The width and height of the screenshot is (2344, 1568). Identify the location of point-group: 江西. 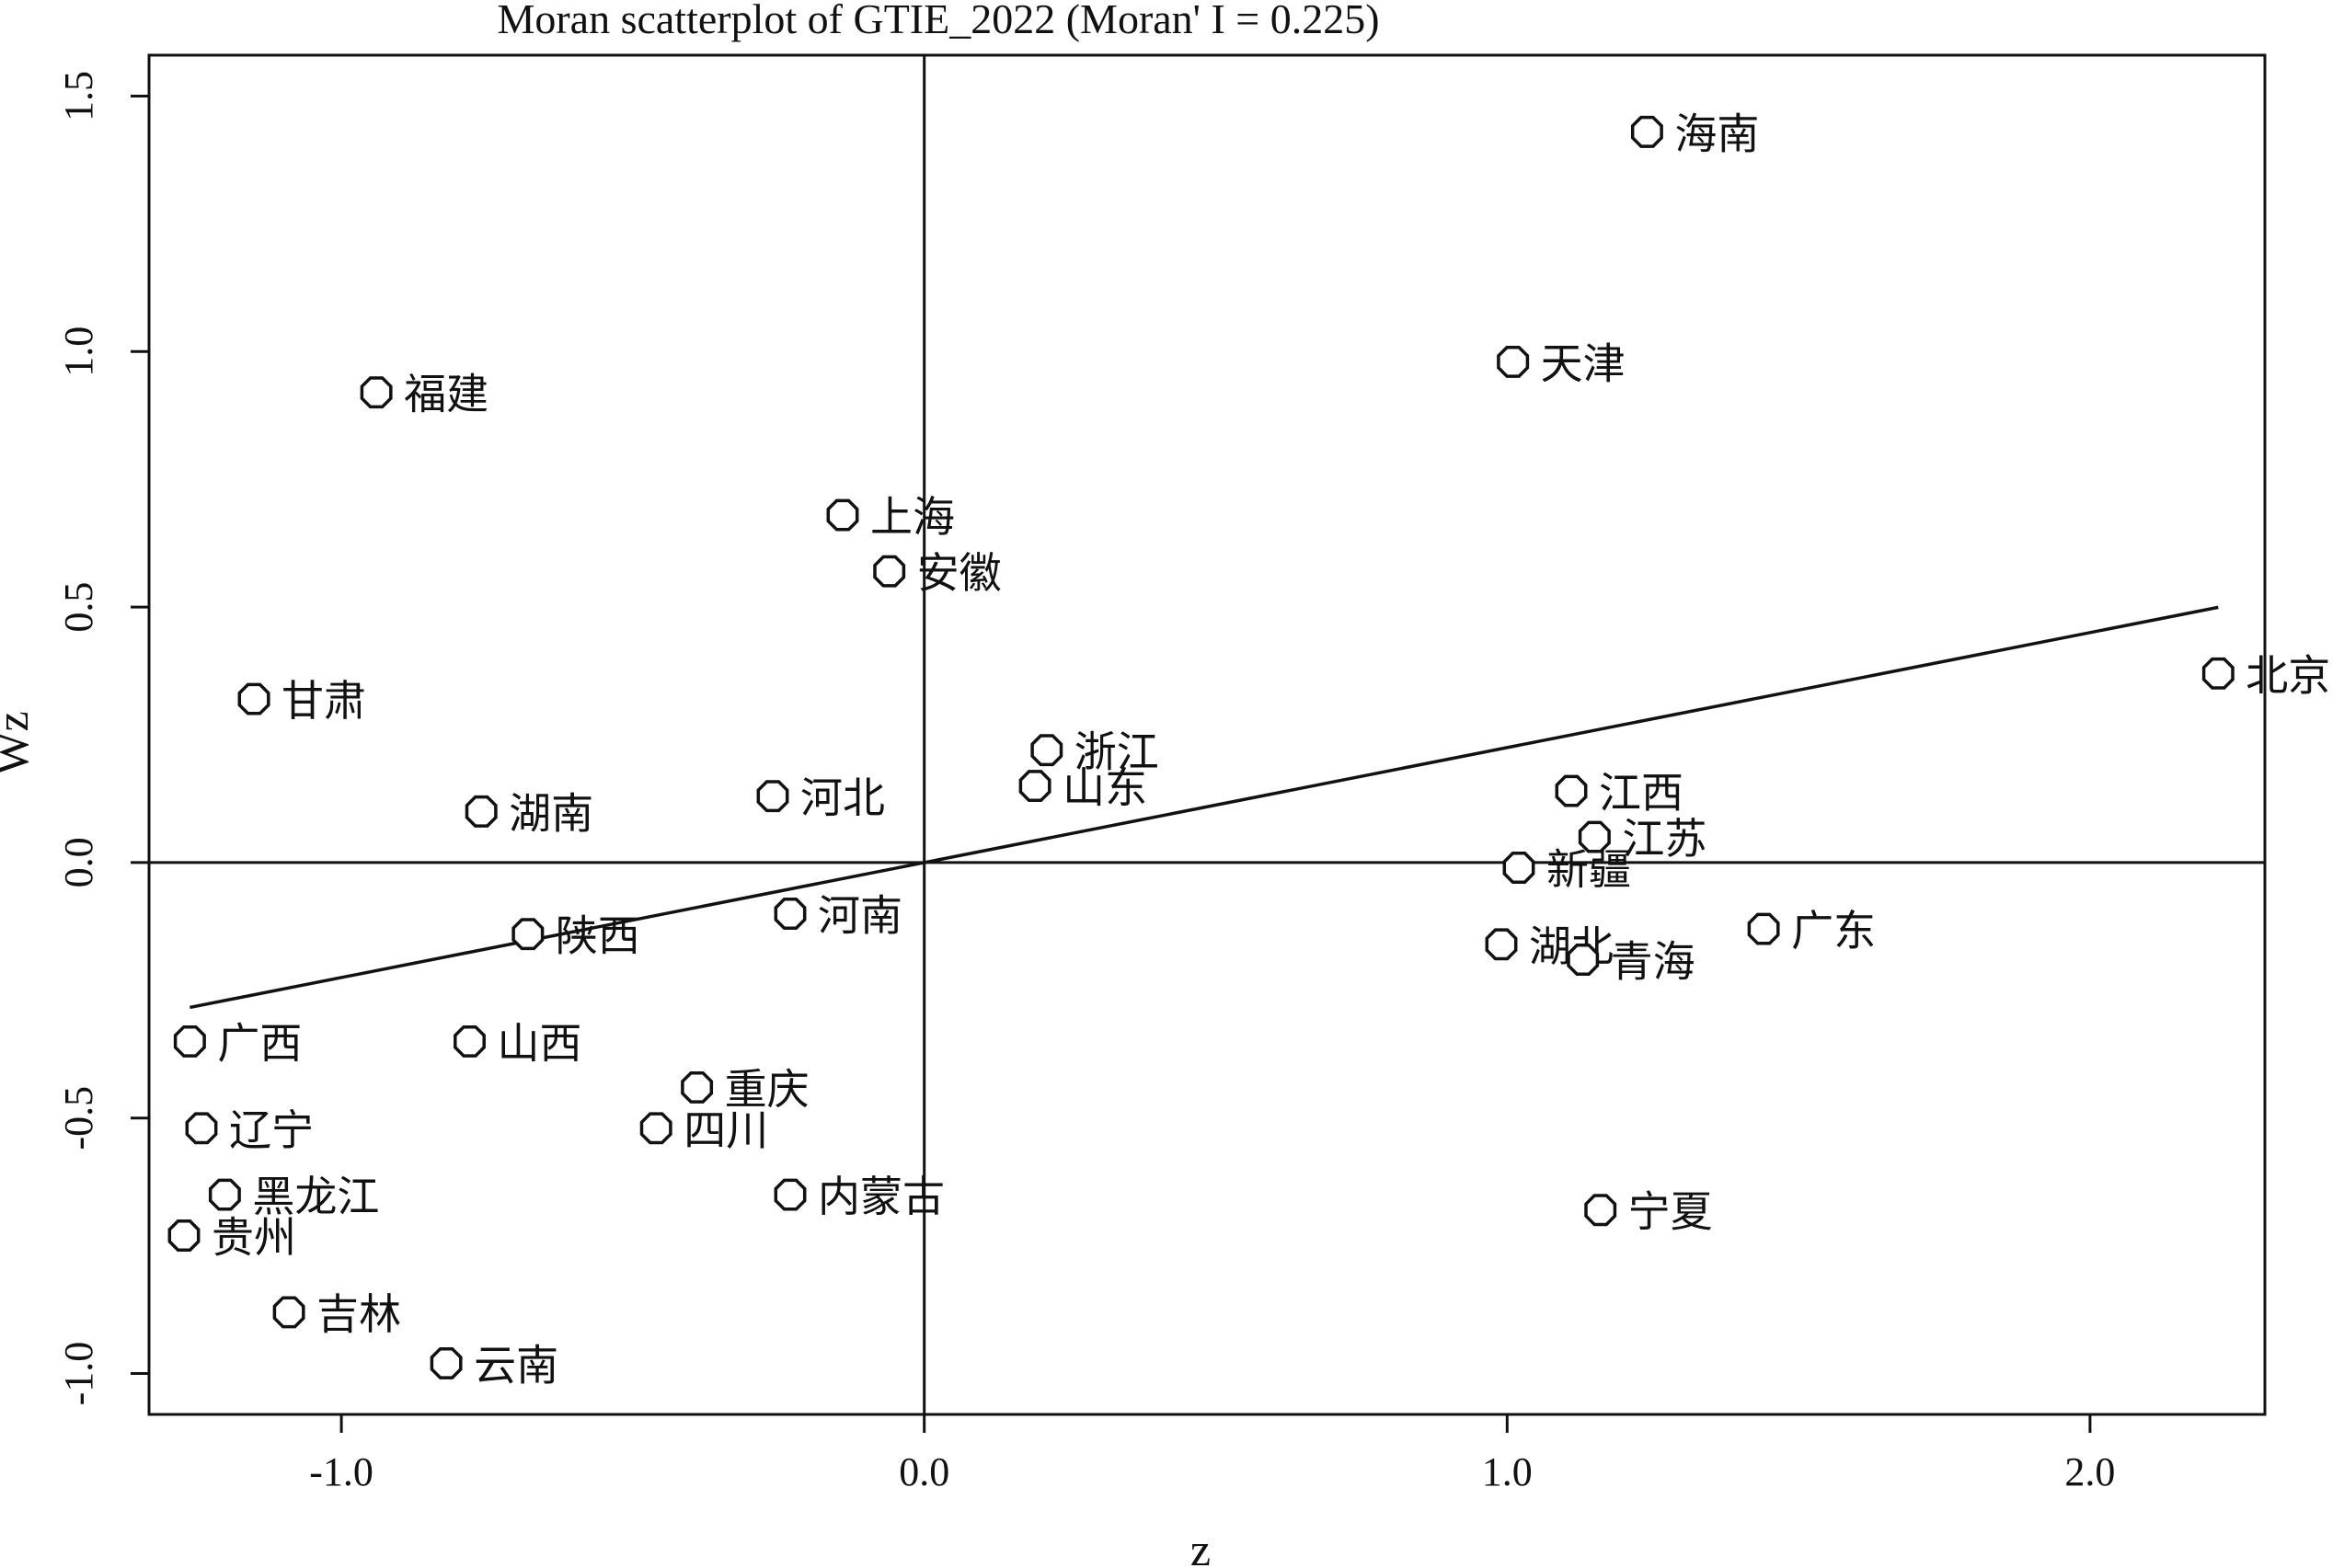
(1619, 793).